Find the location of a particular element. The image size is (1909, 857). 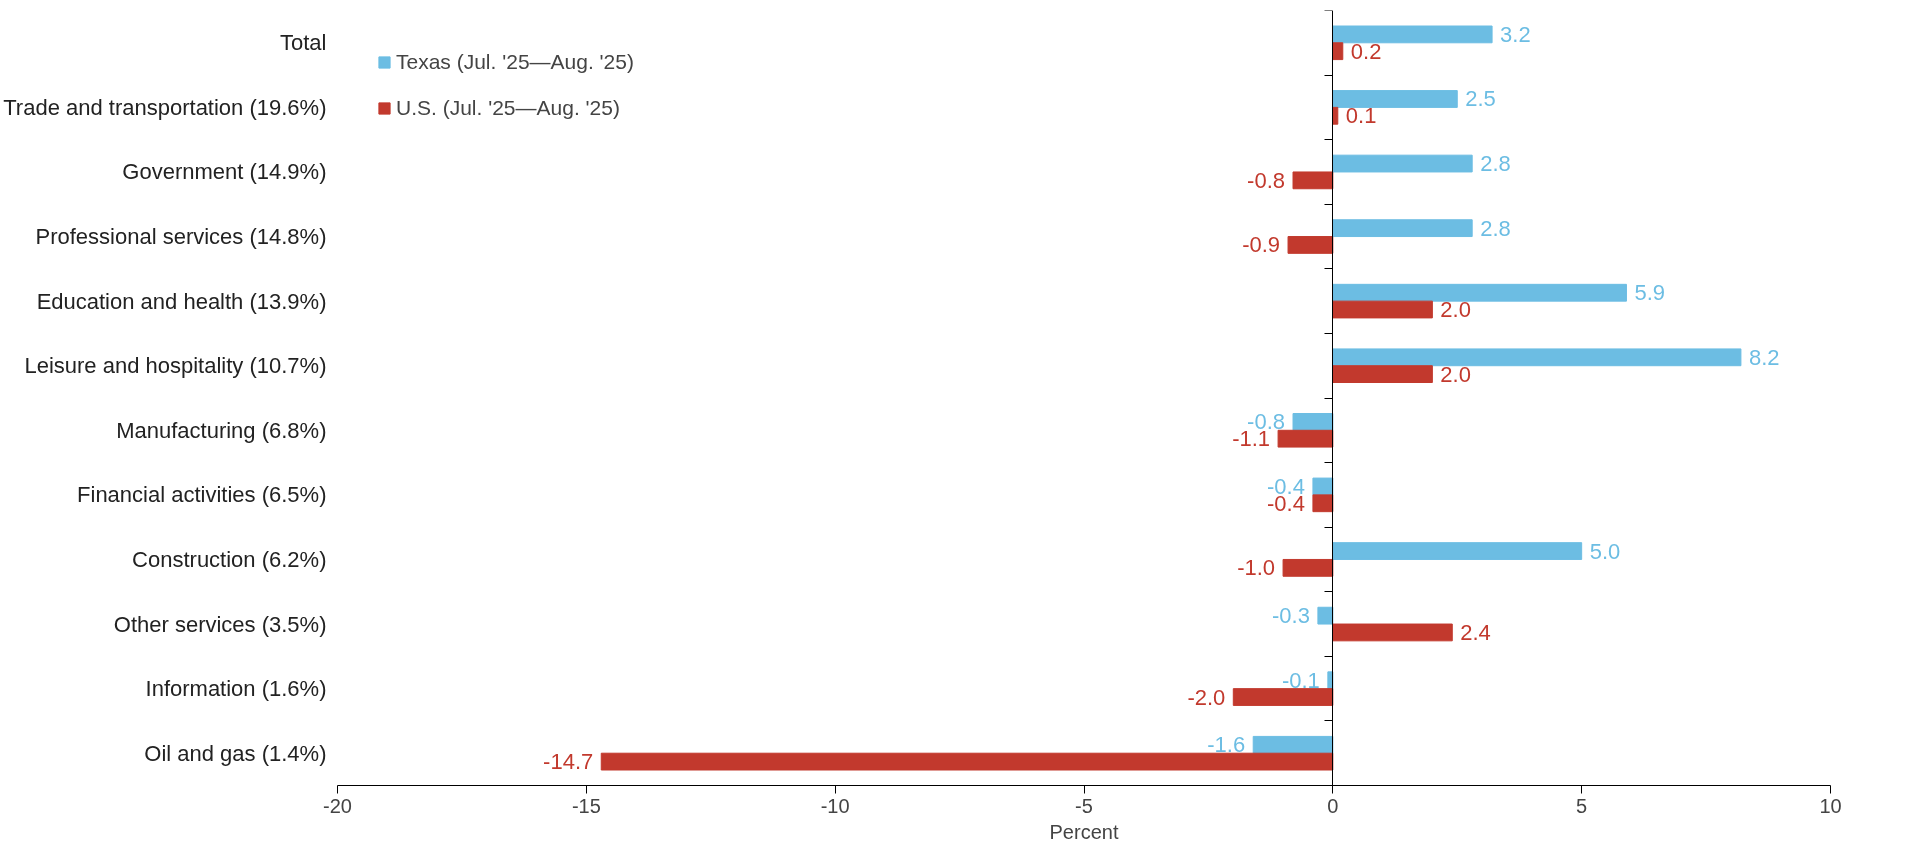

data-label: 8.2 is located at coordinates (1764, 357).